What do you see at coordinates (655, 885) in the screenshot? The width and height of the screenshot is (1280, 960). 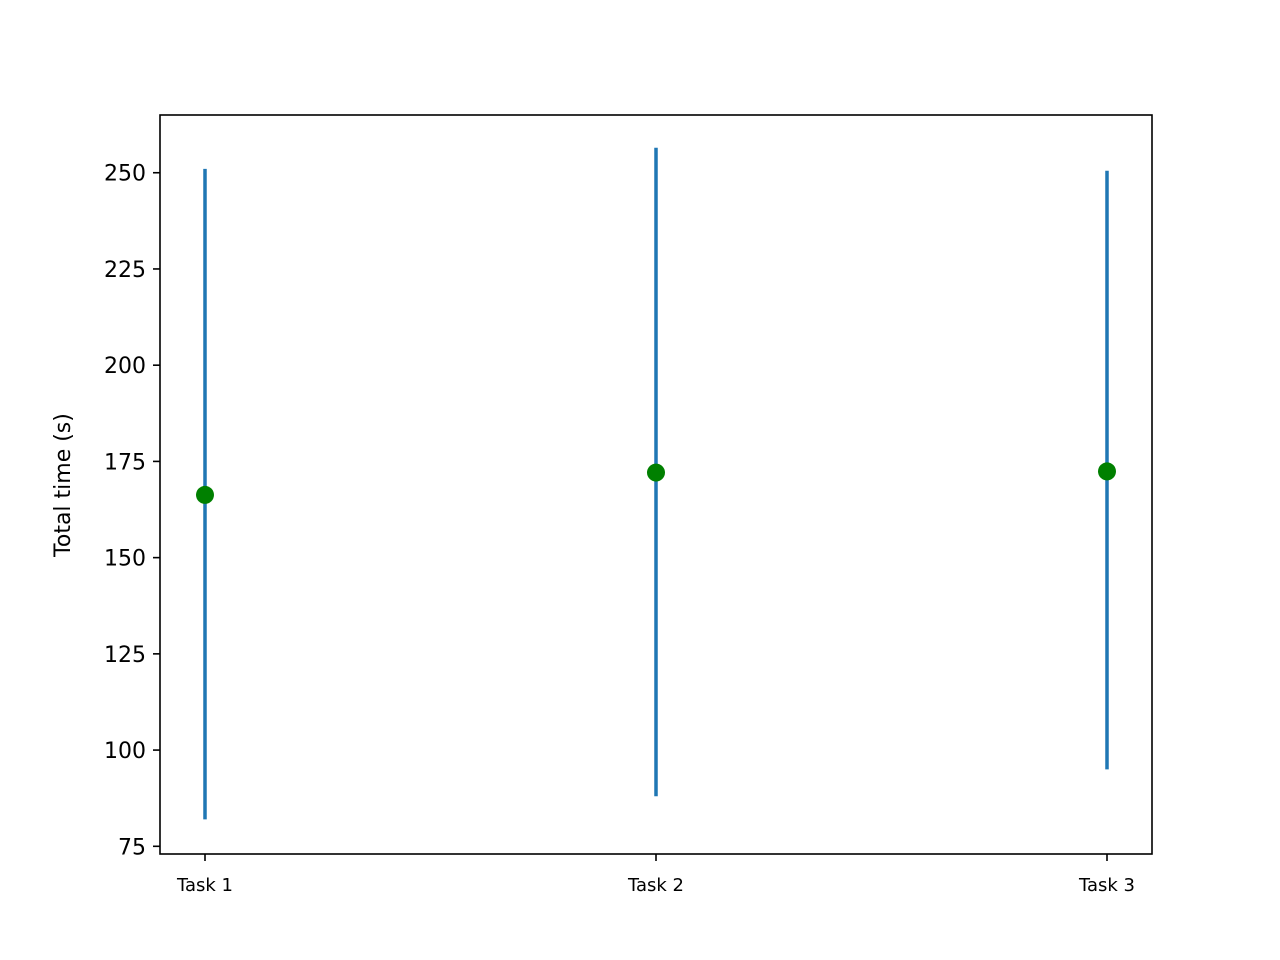 I see `x-tick-label: Task 2` at bounding box center [655, 885].